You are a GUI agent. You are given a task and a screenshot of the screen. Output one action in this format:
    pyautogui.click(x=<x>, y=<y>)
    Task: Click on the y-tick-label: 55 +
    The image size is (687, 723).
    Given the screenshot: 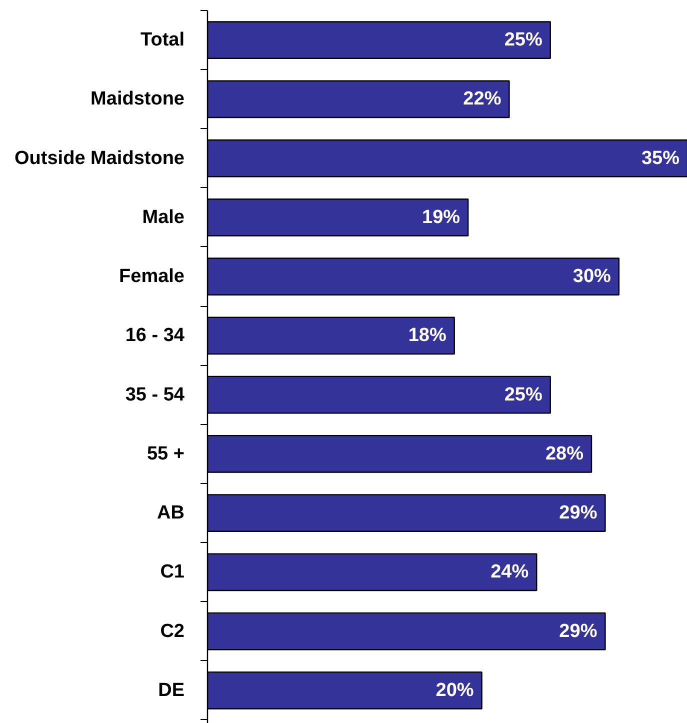 What is the action you would take?
    pyautogui.click(x=165, y=453)
    